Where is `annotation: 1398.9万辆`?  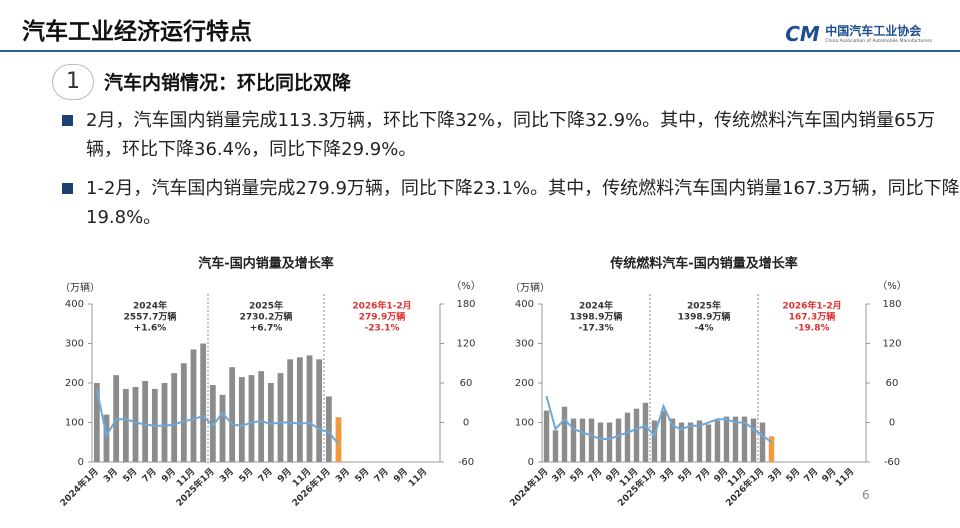 annotation: 1398.9万辆 is located at coordinates (596, 317).